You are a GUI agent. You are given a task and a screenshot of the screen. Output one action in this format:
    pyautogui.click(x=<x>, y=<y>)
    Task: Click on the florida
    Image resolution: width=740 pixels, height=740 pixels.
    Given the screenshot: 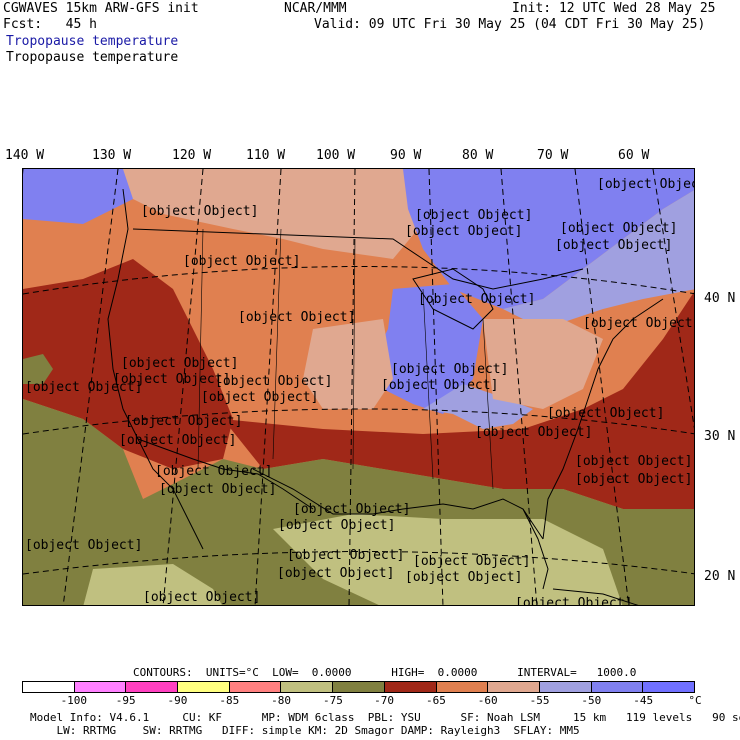 What is the action you would take?
    pyautogui.click(x=535, y=549)
    